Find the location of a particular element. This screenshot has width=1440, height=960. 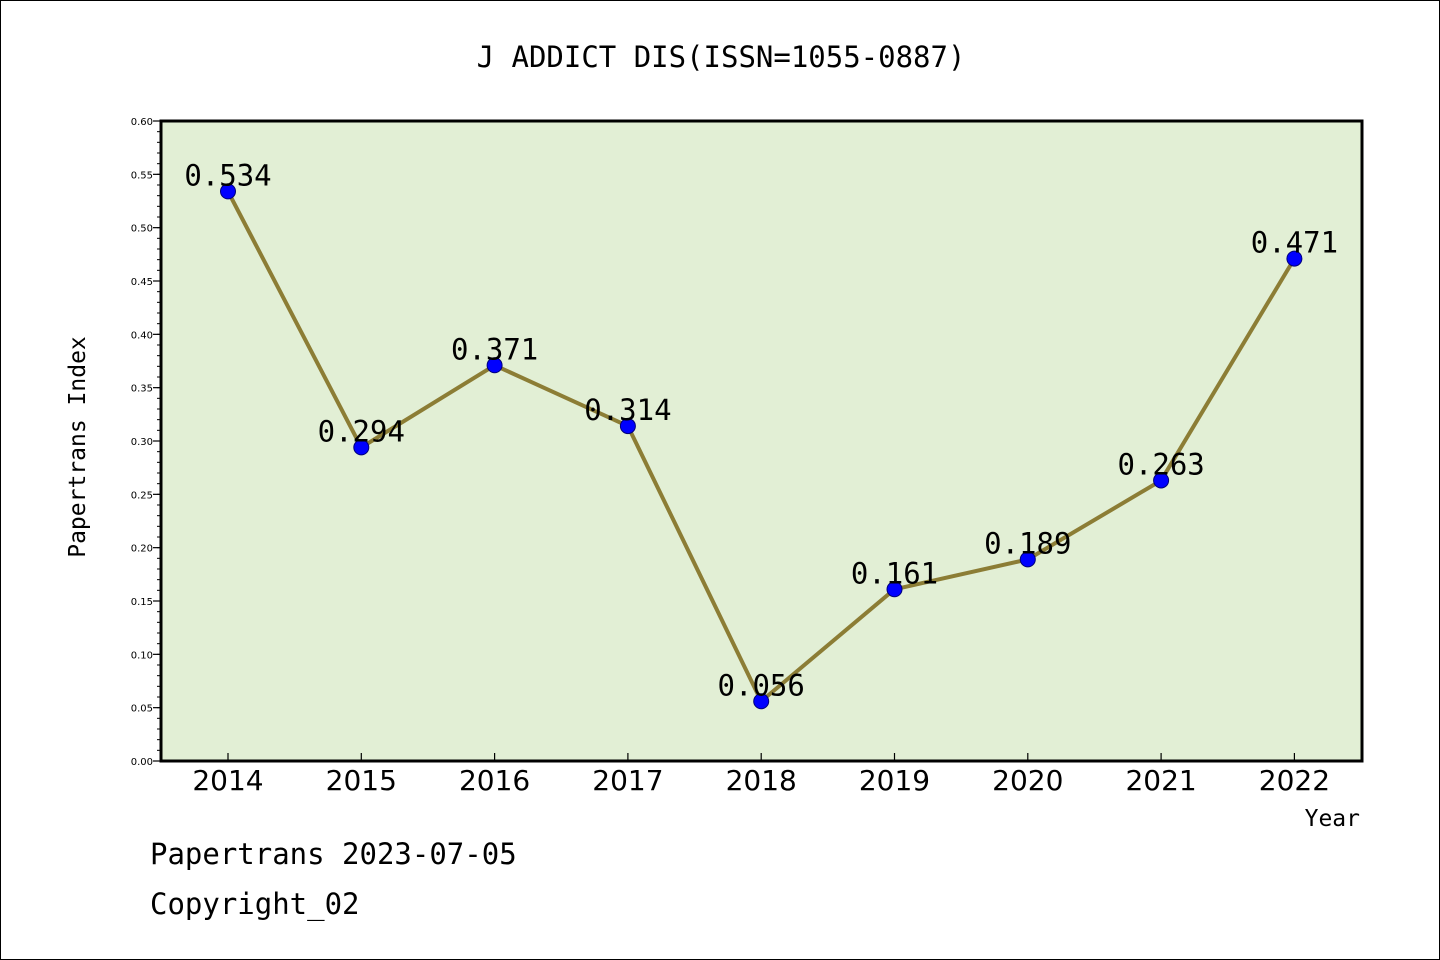

x-axis: 2014 2015 2016 2017 2018 2019 2020 2021 2022 is located at coordinates (761, 775).